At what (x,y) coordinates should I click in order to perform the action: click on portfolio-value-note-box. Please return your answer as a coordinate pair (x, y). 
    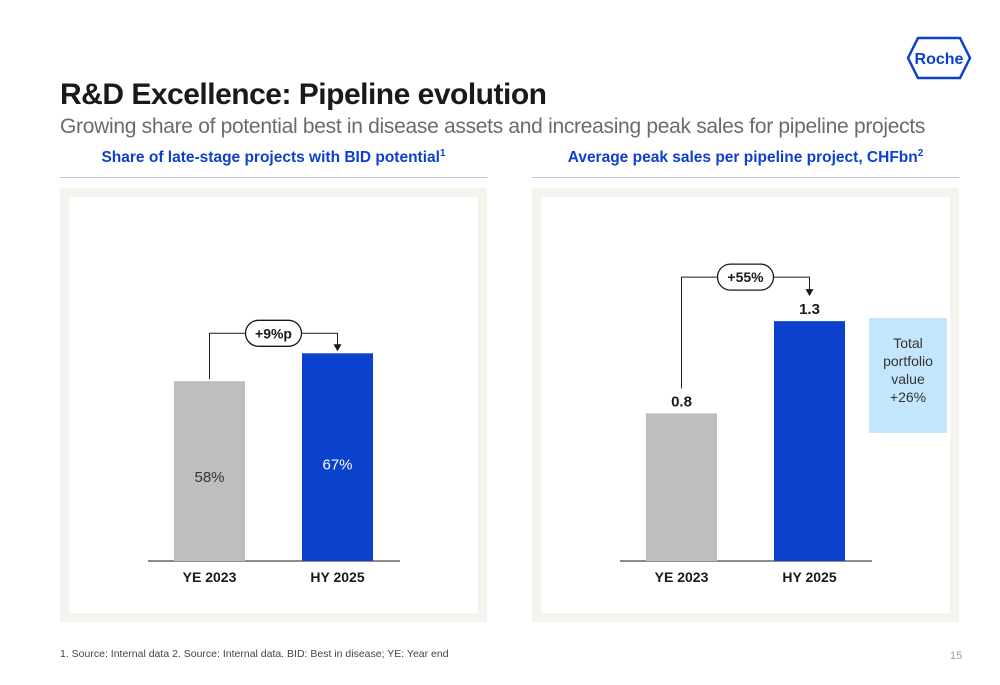
    Looking at the image, I should click on (908, 375).